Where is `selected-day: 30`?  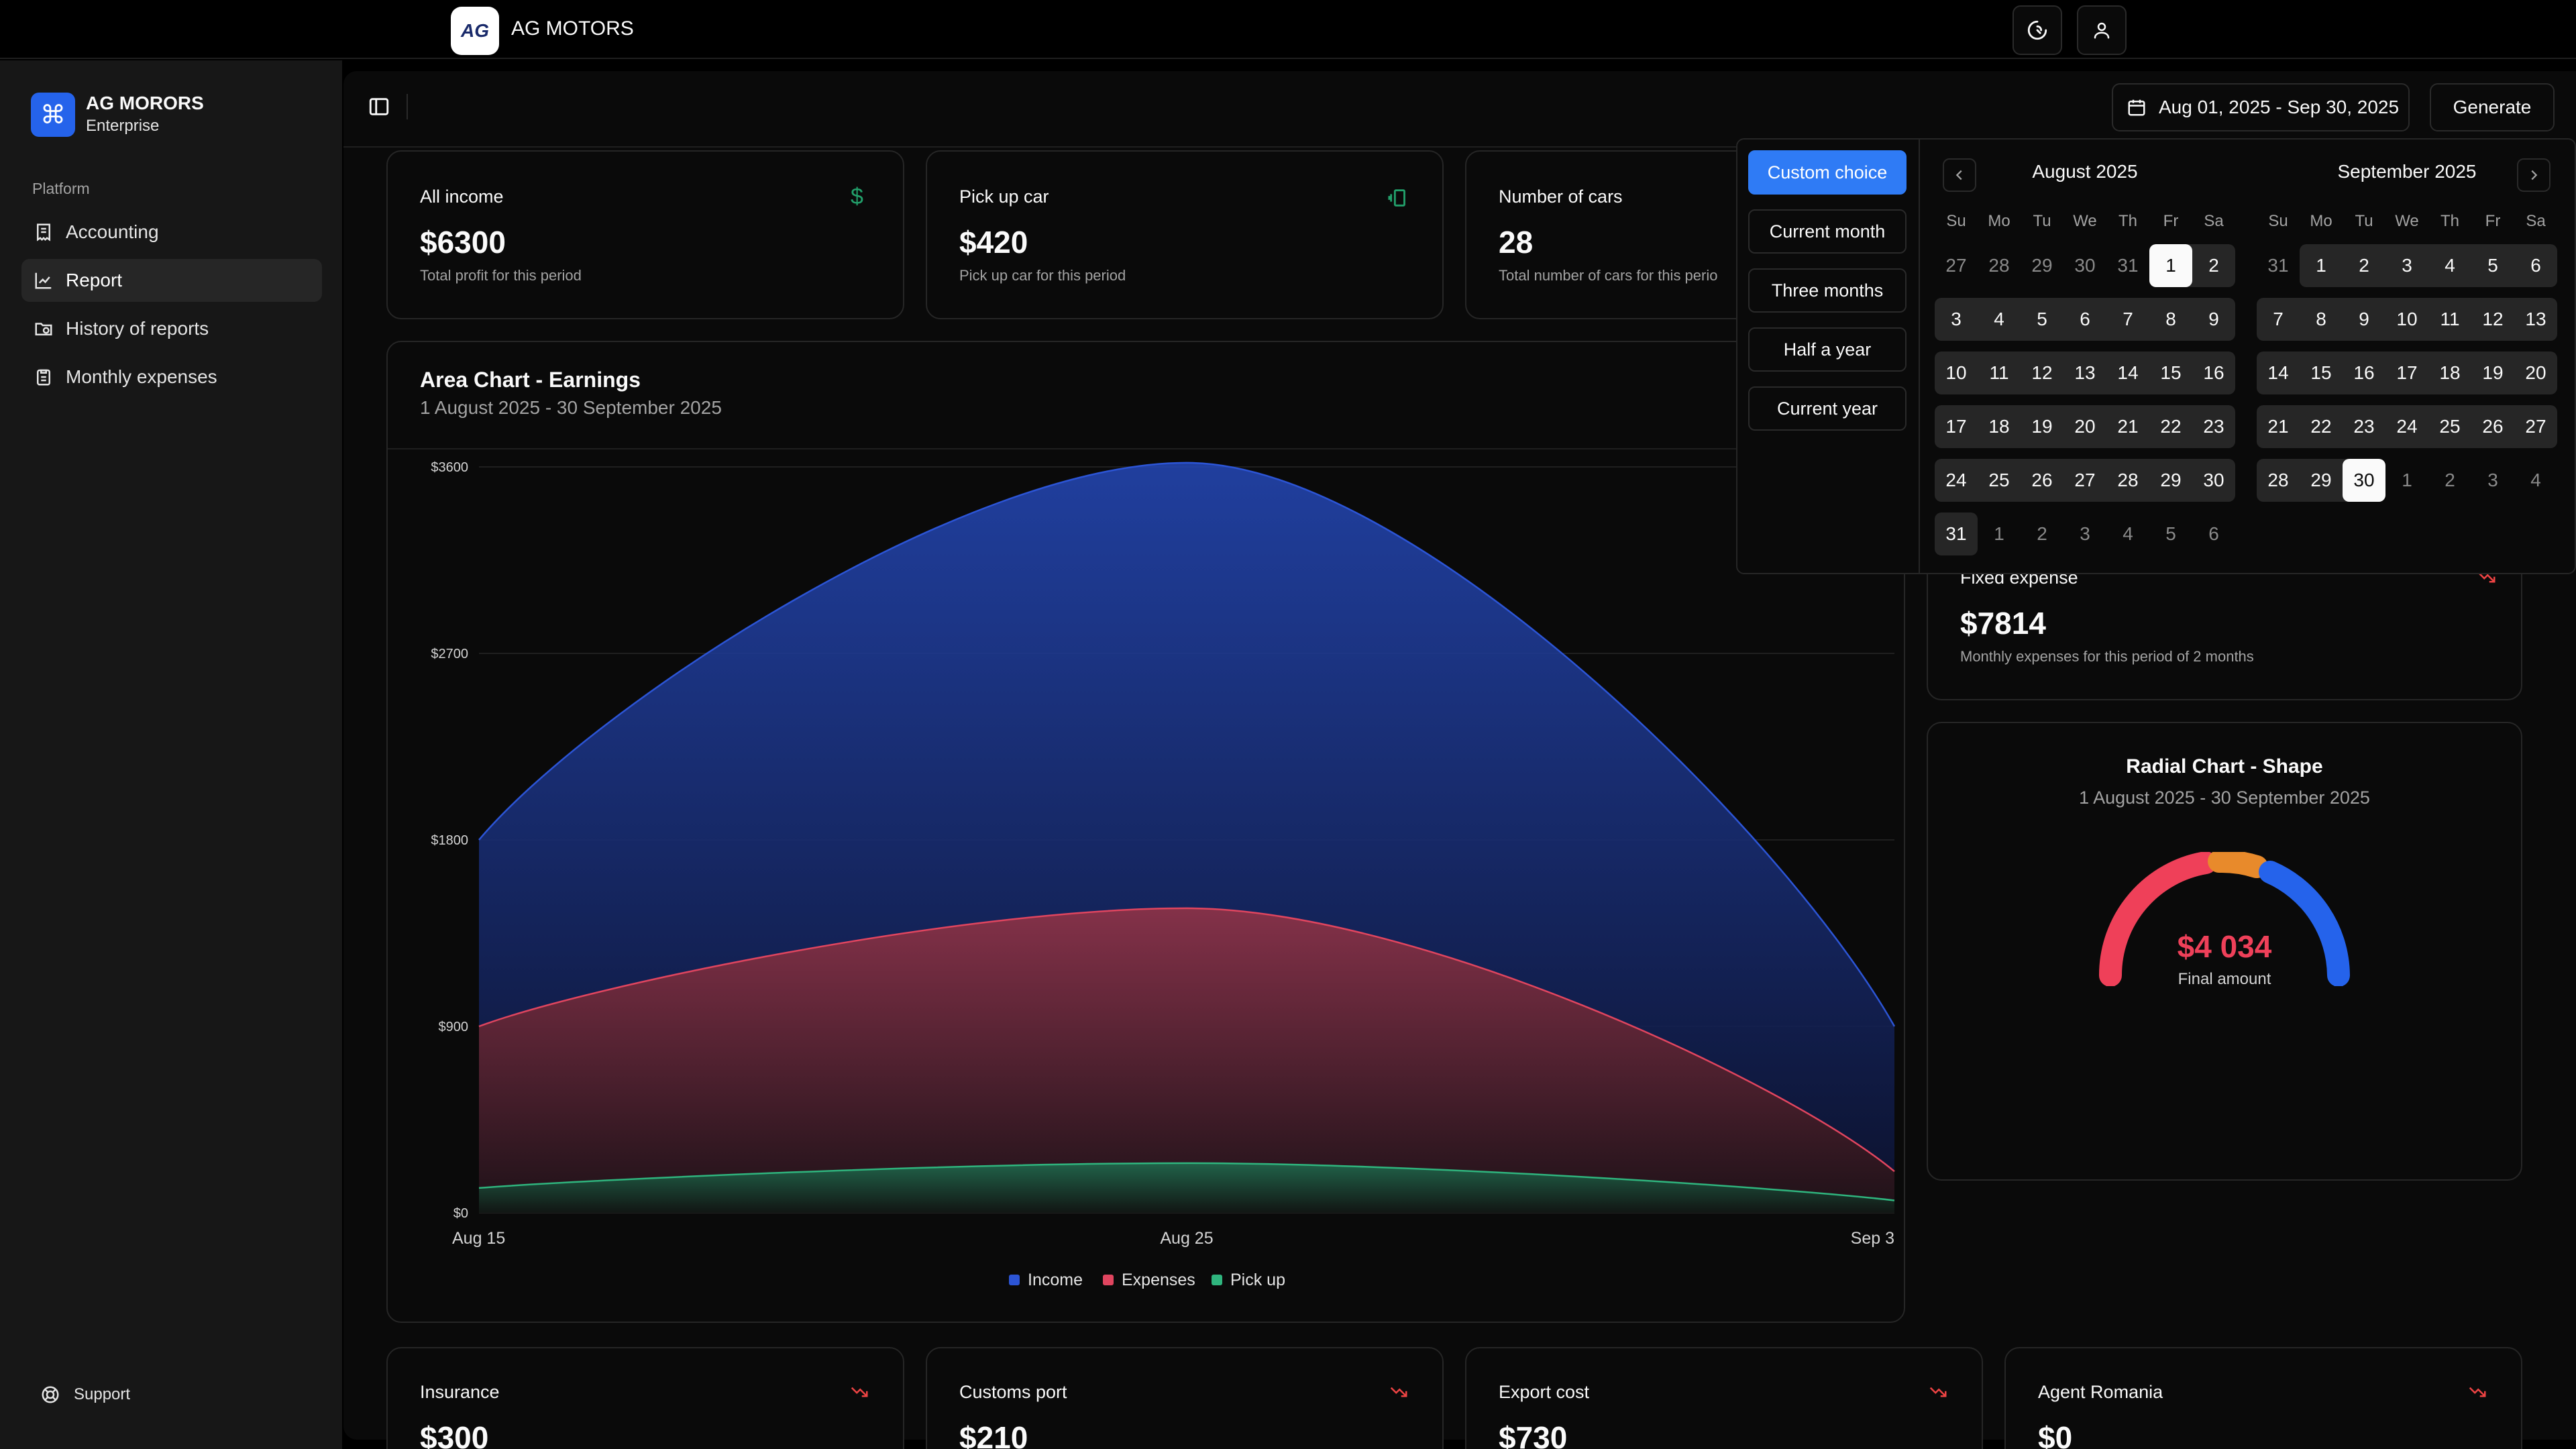 selected-day: 30 is located at coordinates (2364, 480).